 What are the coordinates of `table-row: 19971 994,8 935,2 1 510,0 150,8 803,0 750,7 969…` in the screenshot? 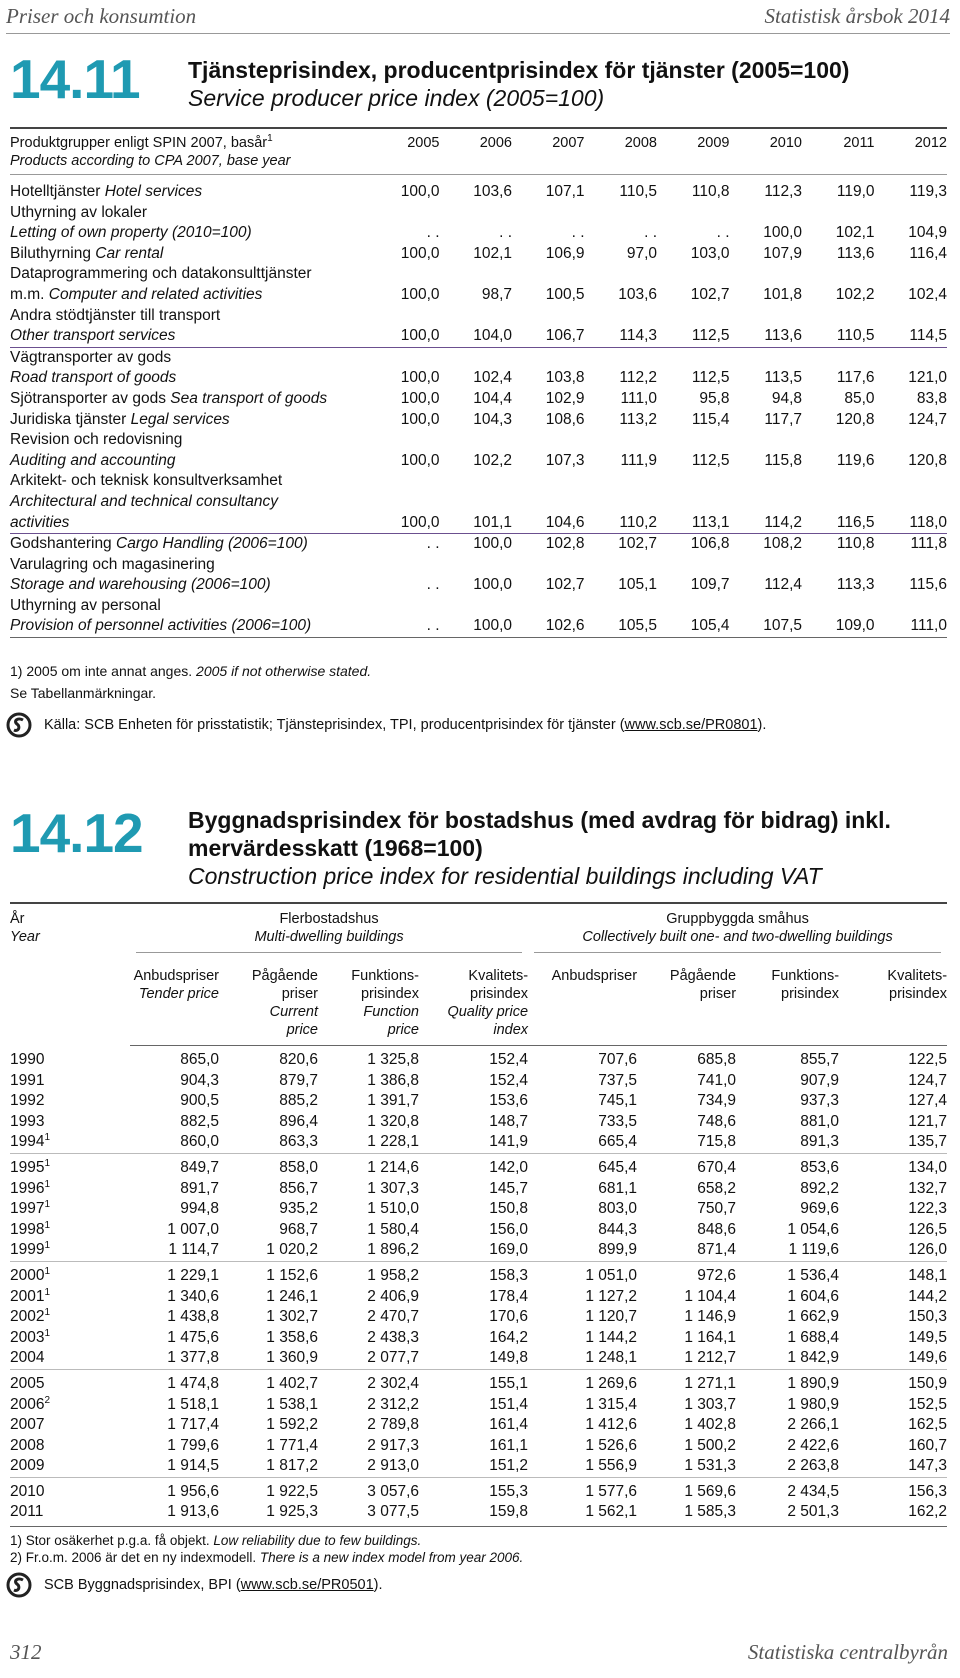 It's located at (478, 1209).